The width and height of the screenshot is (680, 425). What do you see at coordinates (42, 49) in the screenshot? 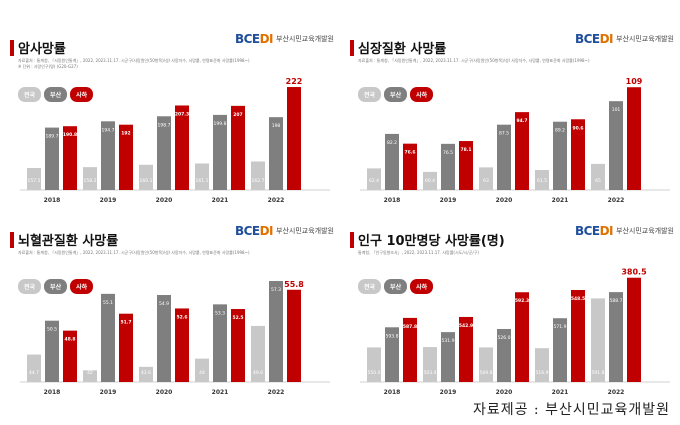
I see `chart-title: 암사망률` at bounding box center [42, 49].